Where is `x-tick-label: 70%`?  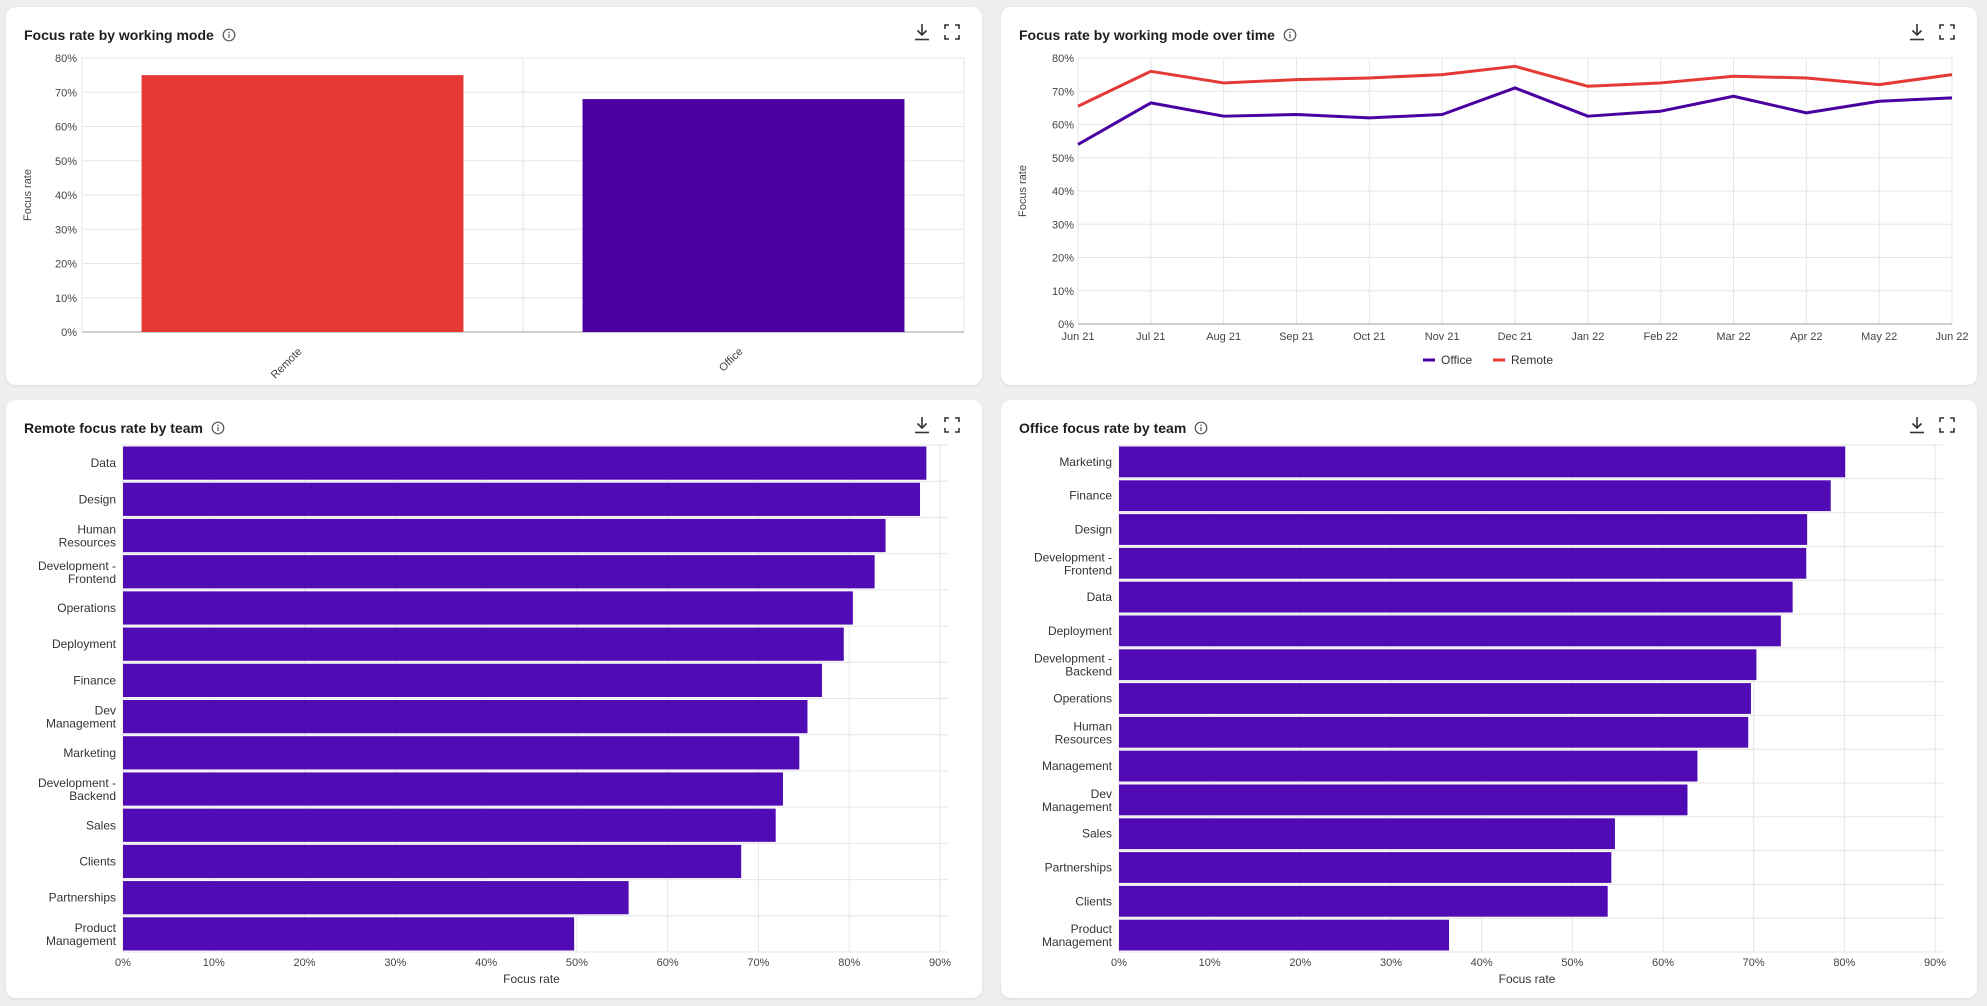 x-tick-label: 70% is located at coordinates (758, 963).